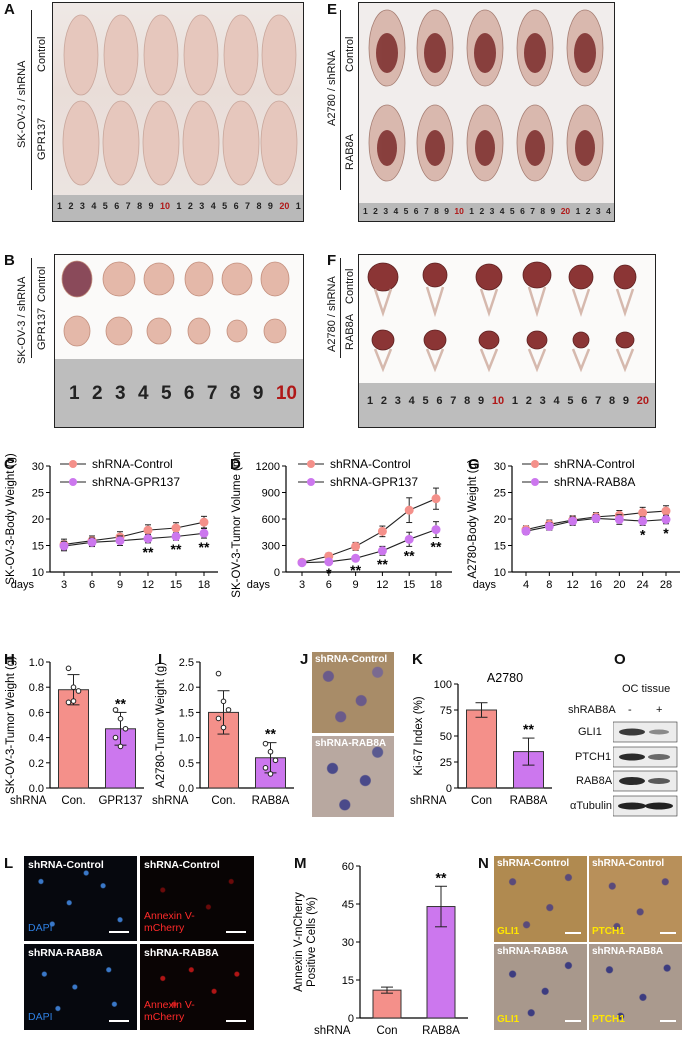 This screenshot has width=685, height=1043. What do you see at coordinates (80, 987) in the screenshot?
I see `fluorescence-image-rab8a-dapi: shRNA-RAB8A DAPI` at bounding box center [80, 987].